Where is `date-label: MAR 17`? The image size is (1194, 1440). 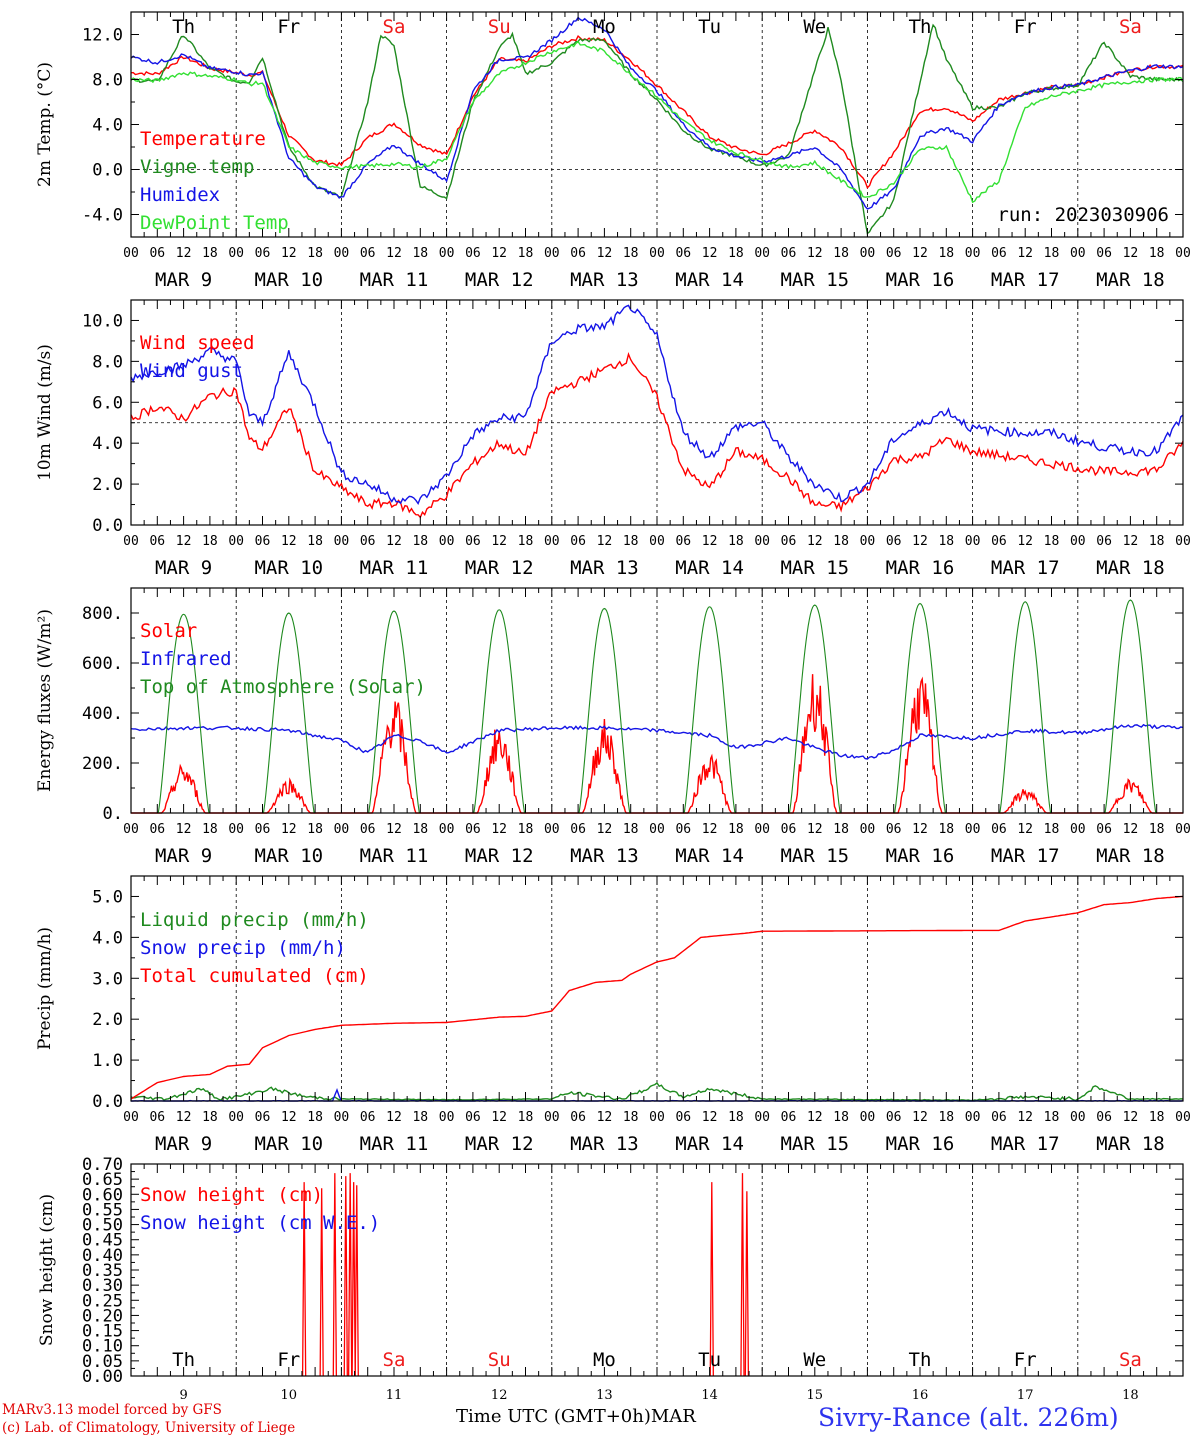 date-label: MAR 17 is located at coordinates (1025, 1144).